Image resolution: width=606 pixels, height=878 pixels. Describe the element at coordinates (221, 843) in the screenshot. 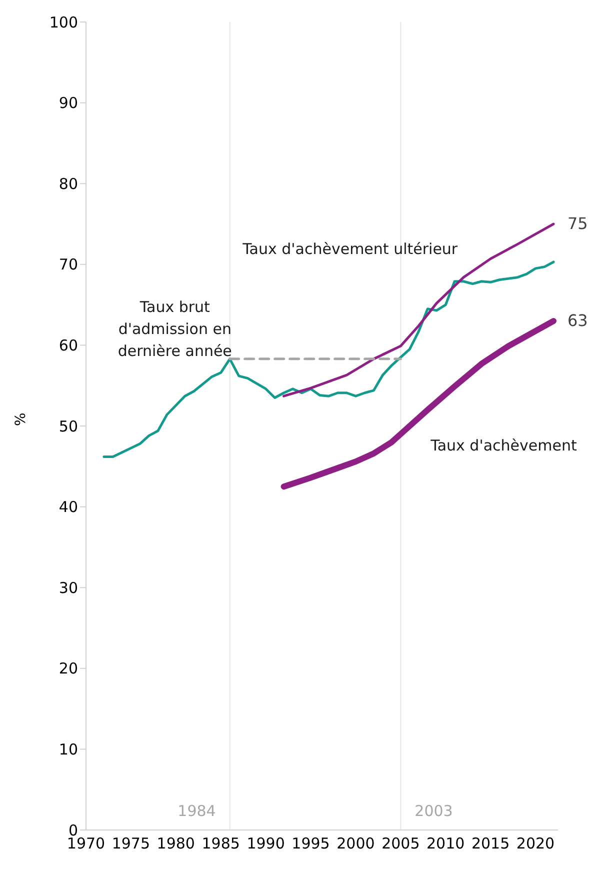

I see `x-tick-label: 1985` at that location.